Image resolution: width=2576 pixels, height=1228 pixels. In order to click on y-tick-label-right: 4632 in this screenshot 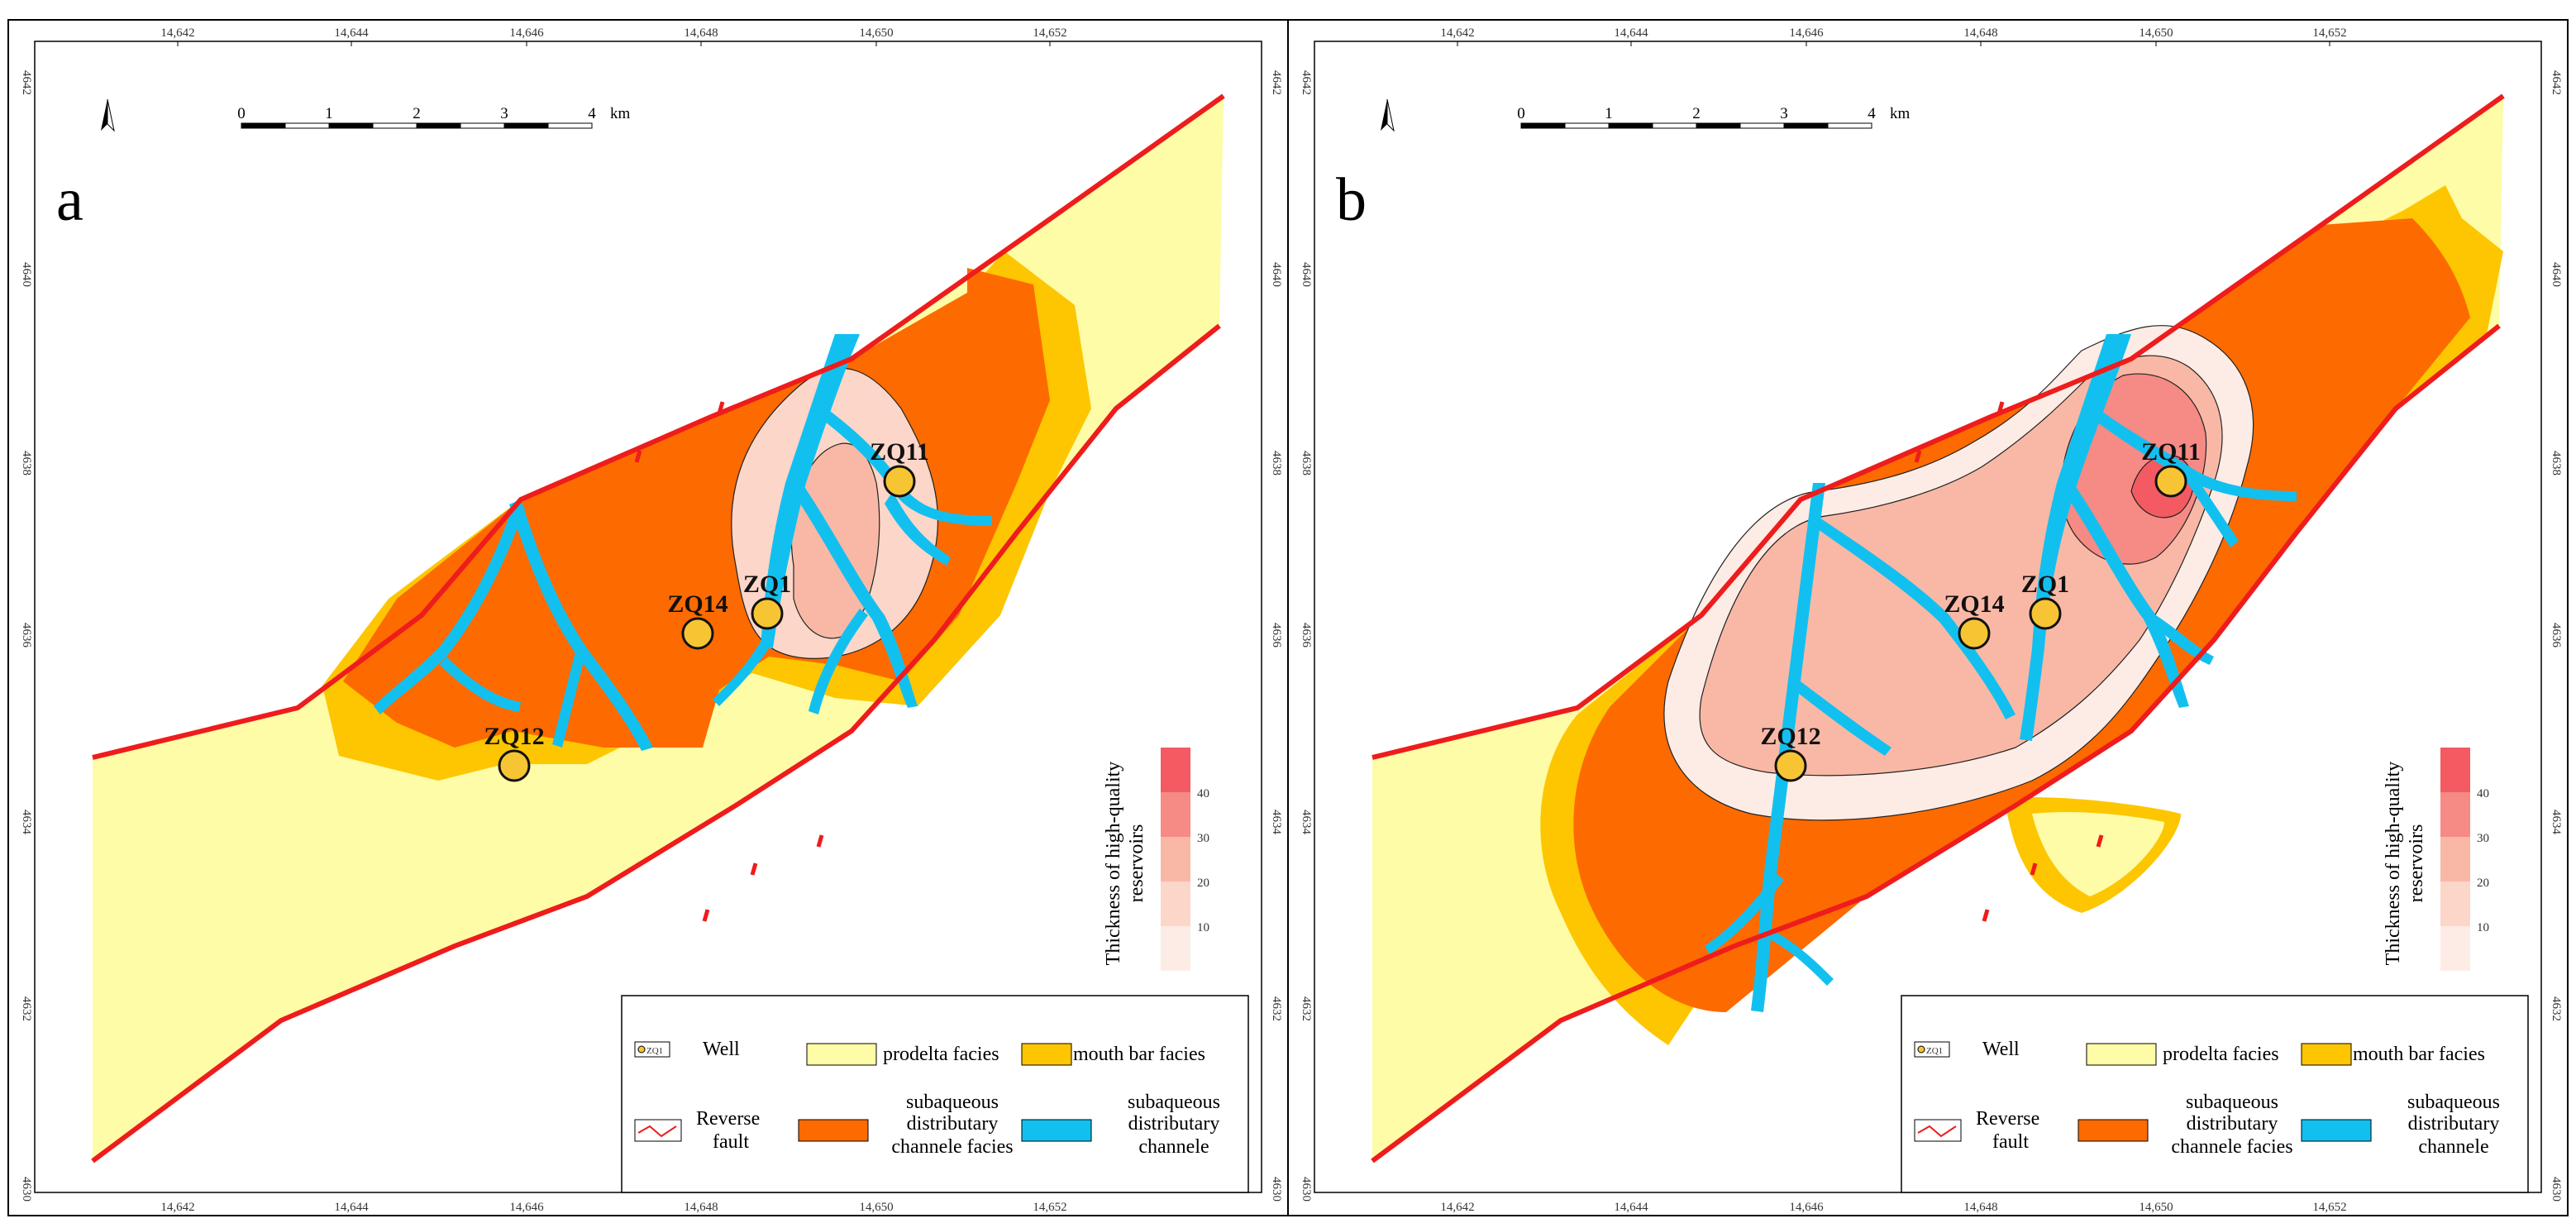, I will do `click(1276, 1008)`.